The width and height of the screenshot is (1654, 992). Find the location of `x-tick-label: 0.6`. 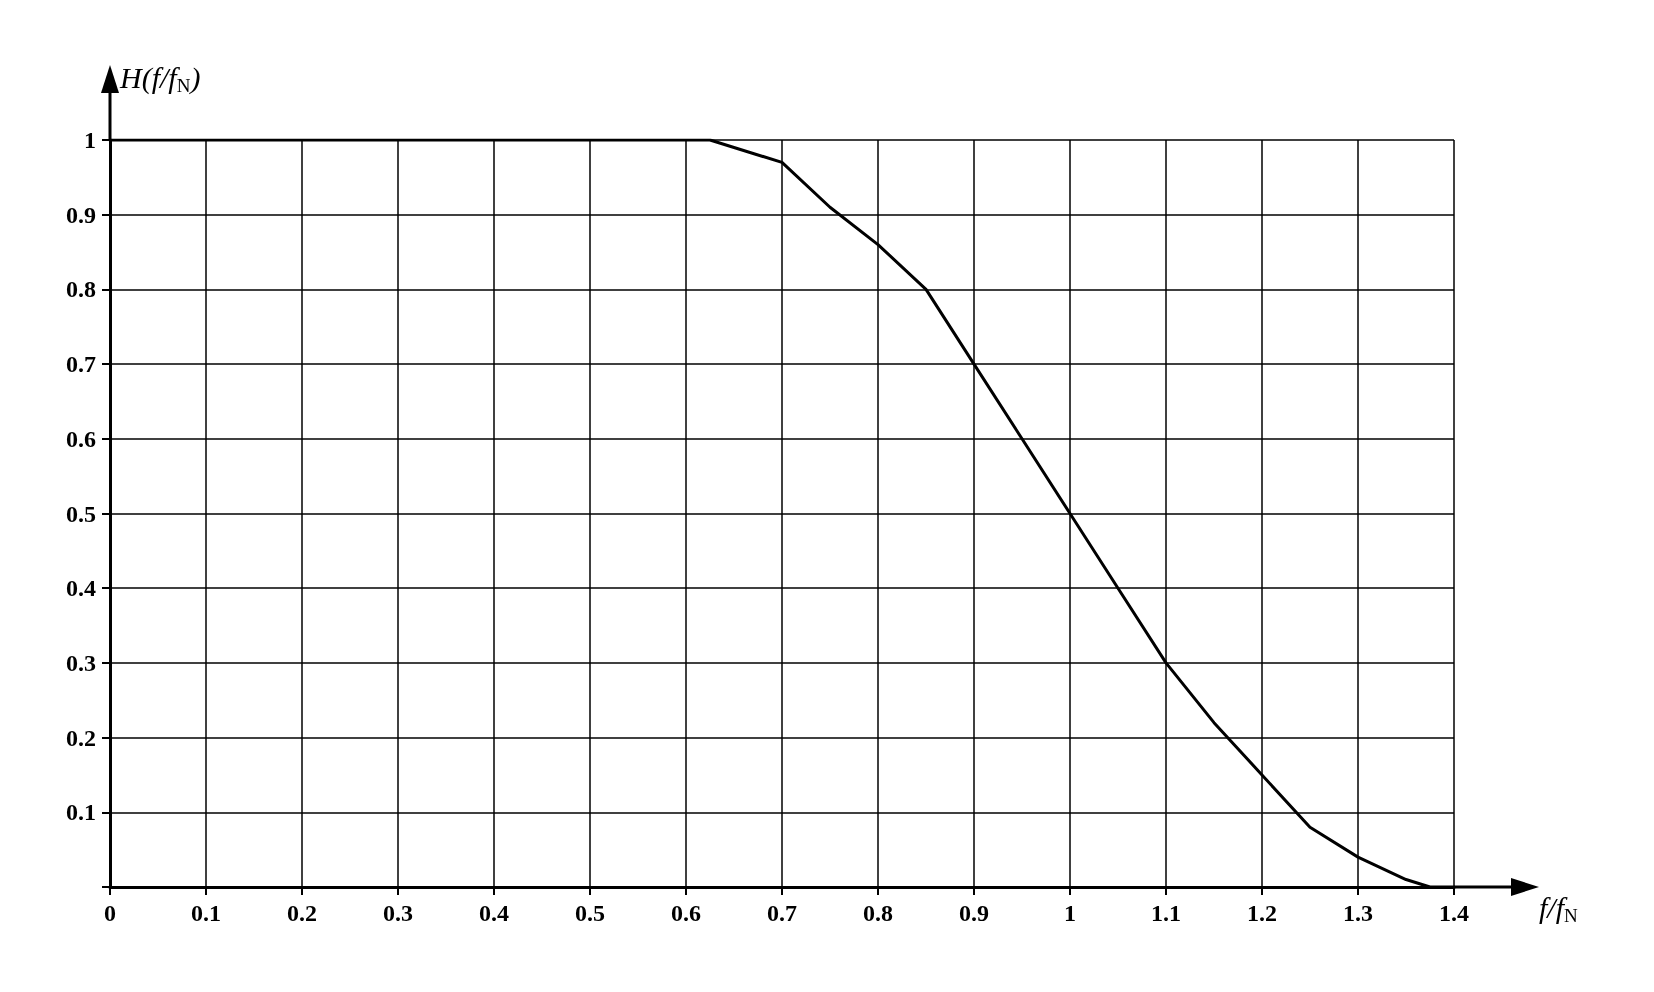

x-tick-label: 0.6 is located at coordinates (686, 913).